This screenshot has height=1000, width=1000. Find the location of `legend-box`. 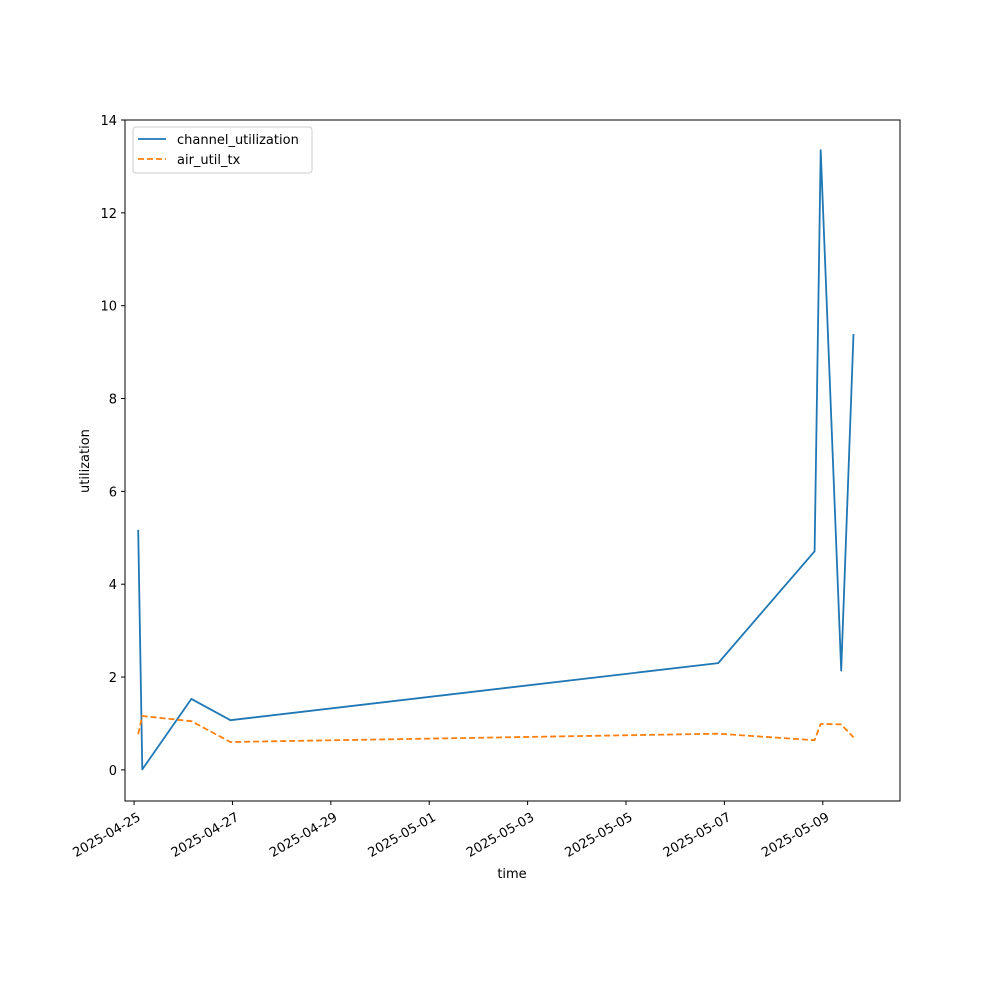

legend-box is located at coordinates (222, 150).